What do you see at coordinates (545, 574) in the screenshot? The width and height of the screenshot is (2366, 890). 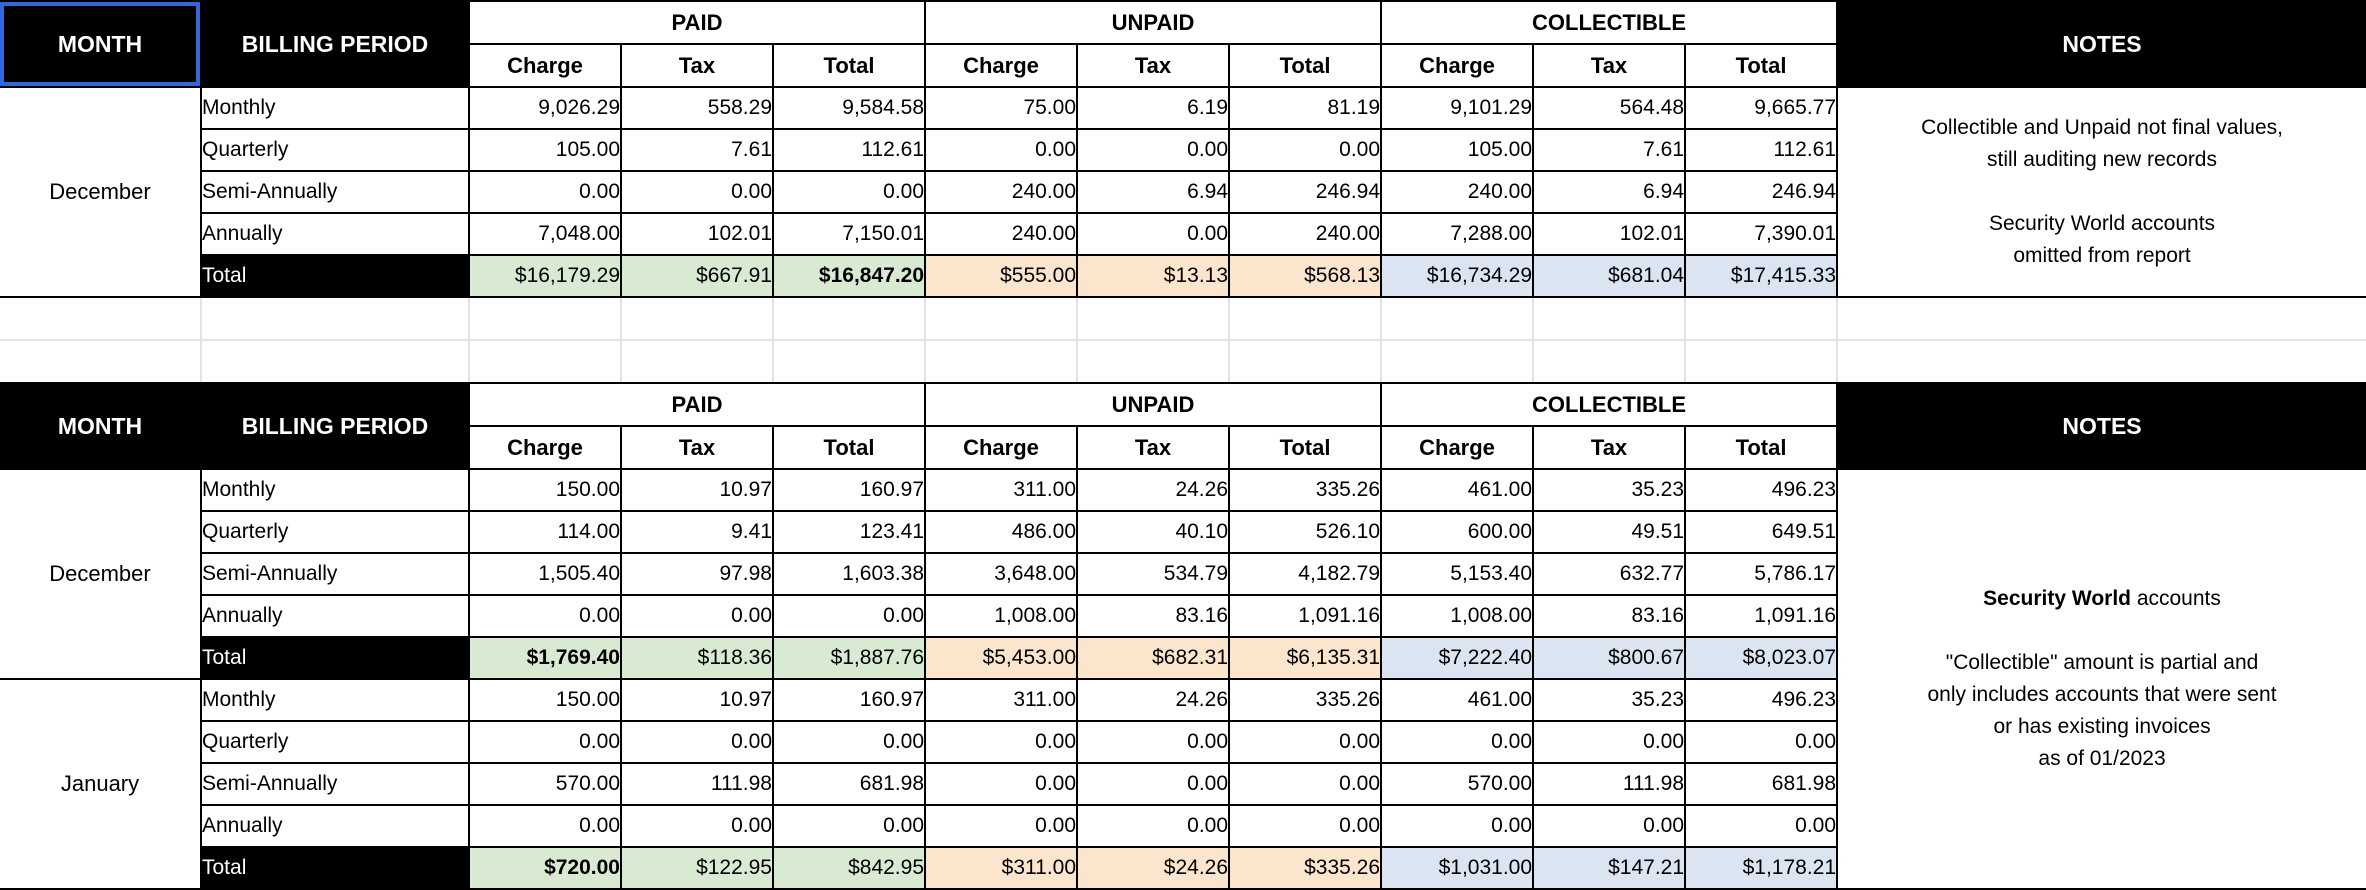 I see `value-cell: 1,505.40` at bounding box center [545, 574].